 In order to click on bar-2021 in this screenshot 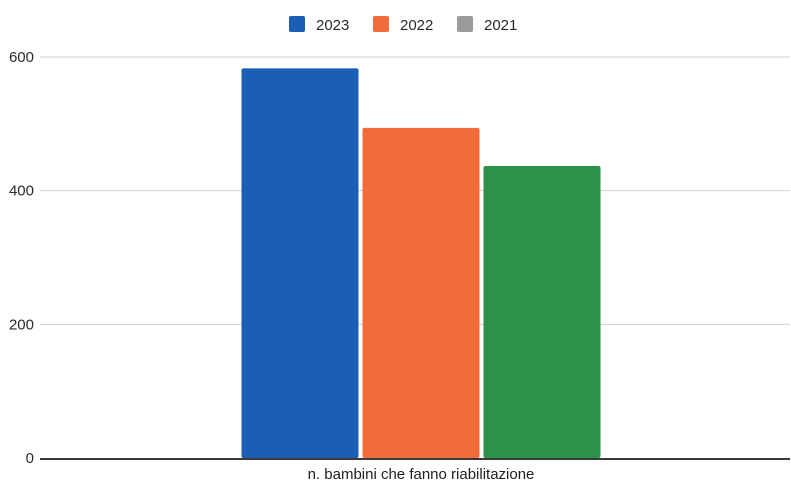, I will do `click(542, 311)`.